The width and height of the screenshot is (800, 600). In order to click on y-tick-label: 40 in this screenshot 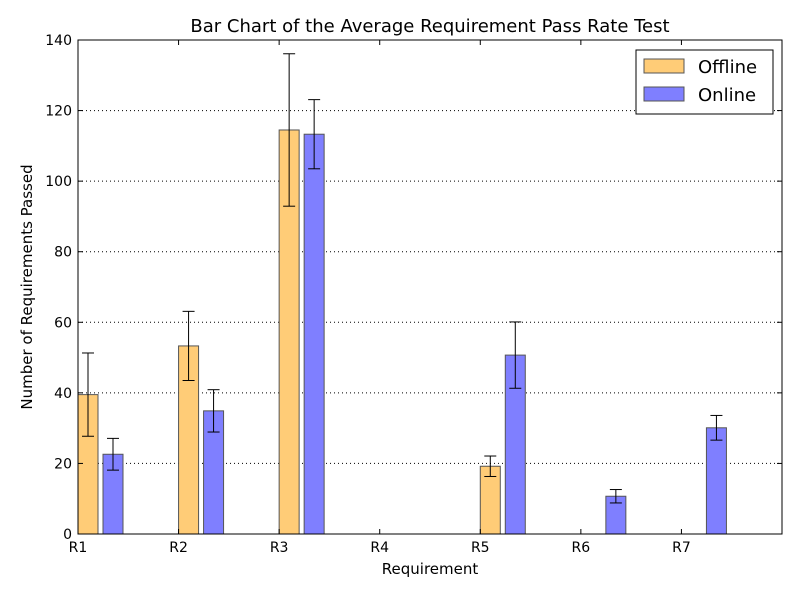, I will do `click(63, 394)`.